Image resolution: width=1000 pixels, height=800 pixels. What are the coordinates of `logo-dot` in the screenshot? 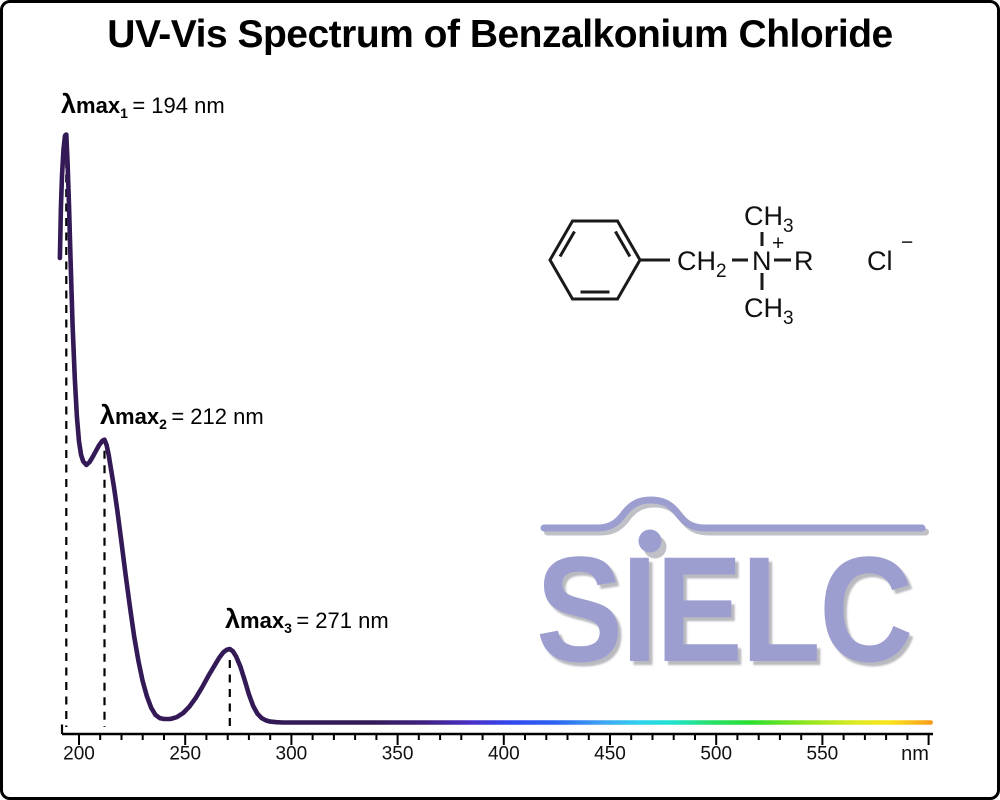 It's located at (650, 541).